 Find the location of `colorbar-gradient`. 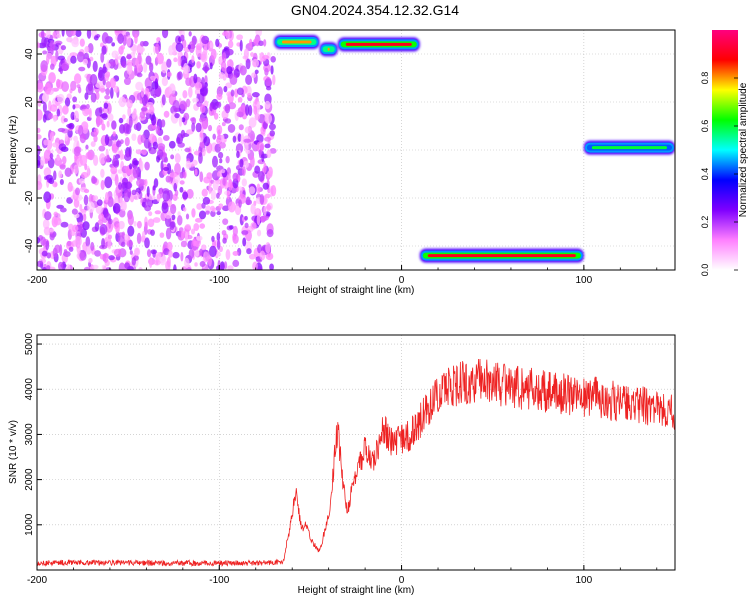

colorbar-gradient is located at coordinates (725, 150).